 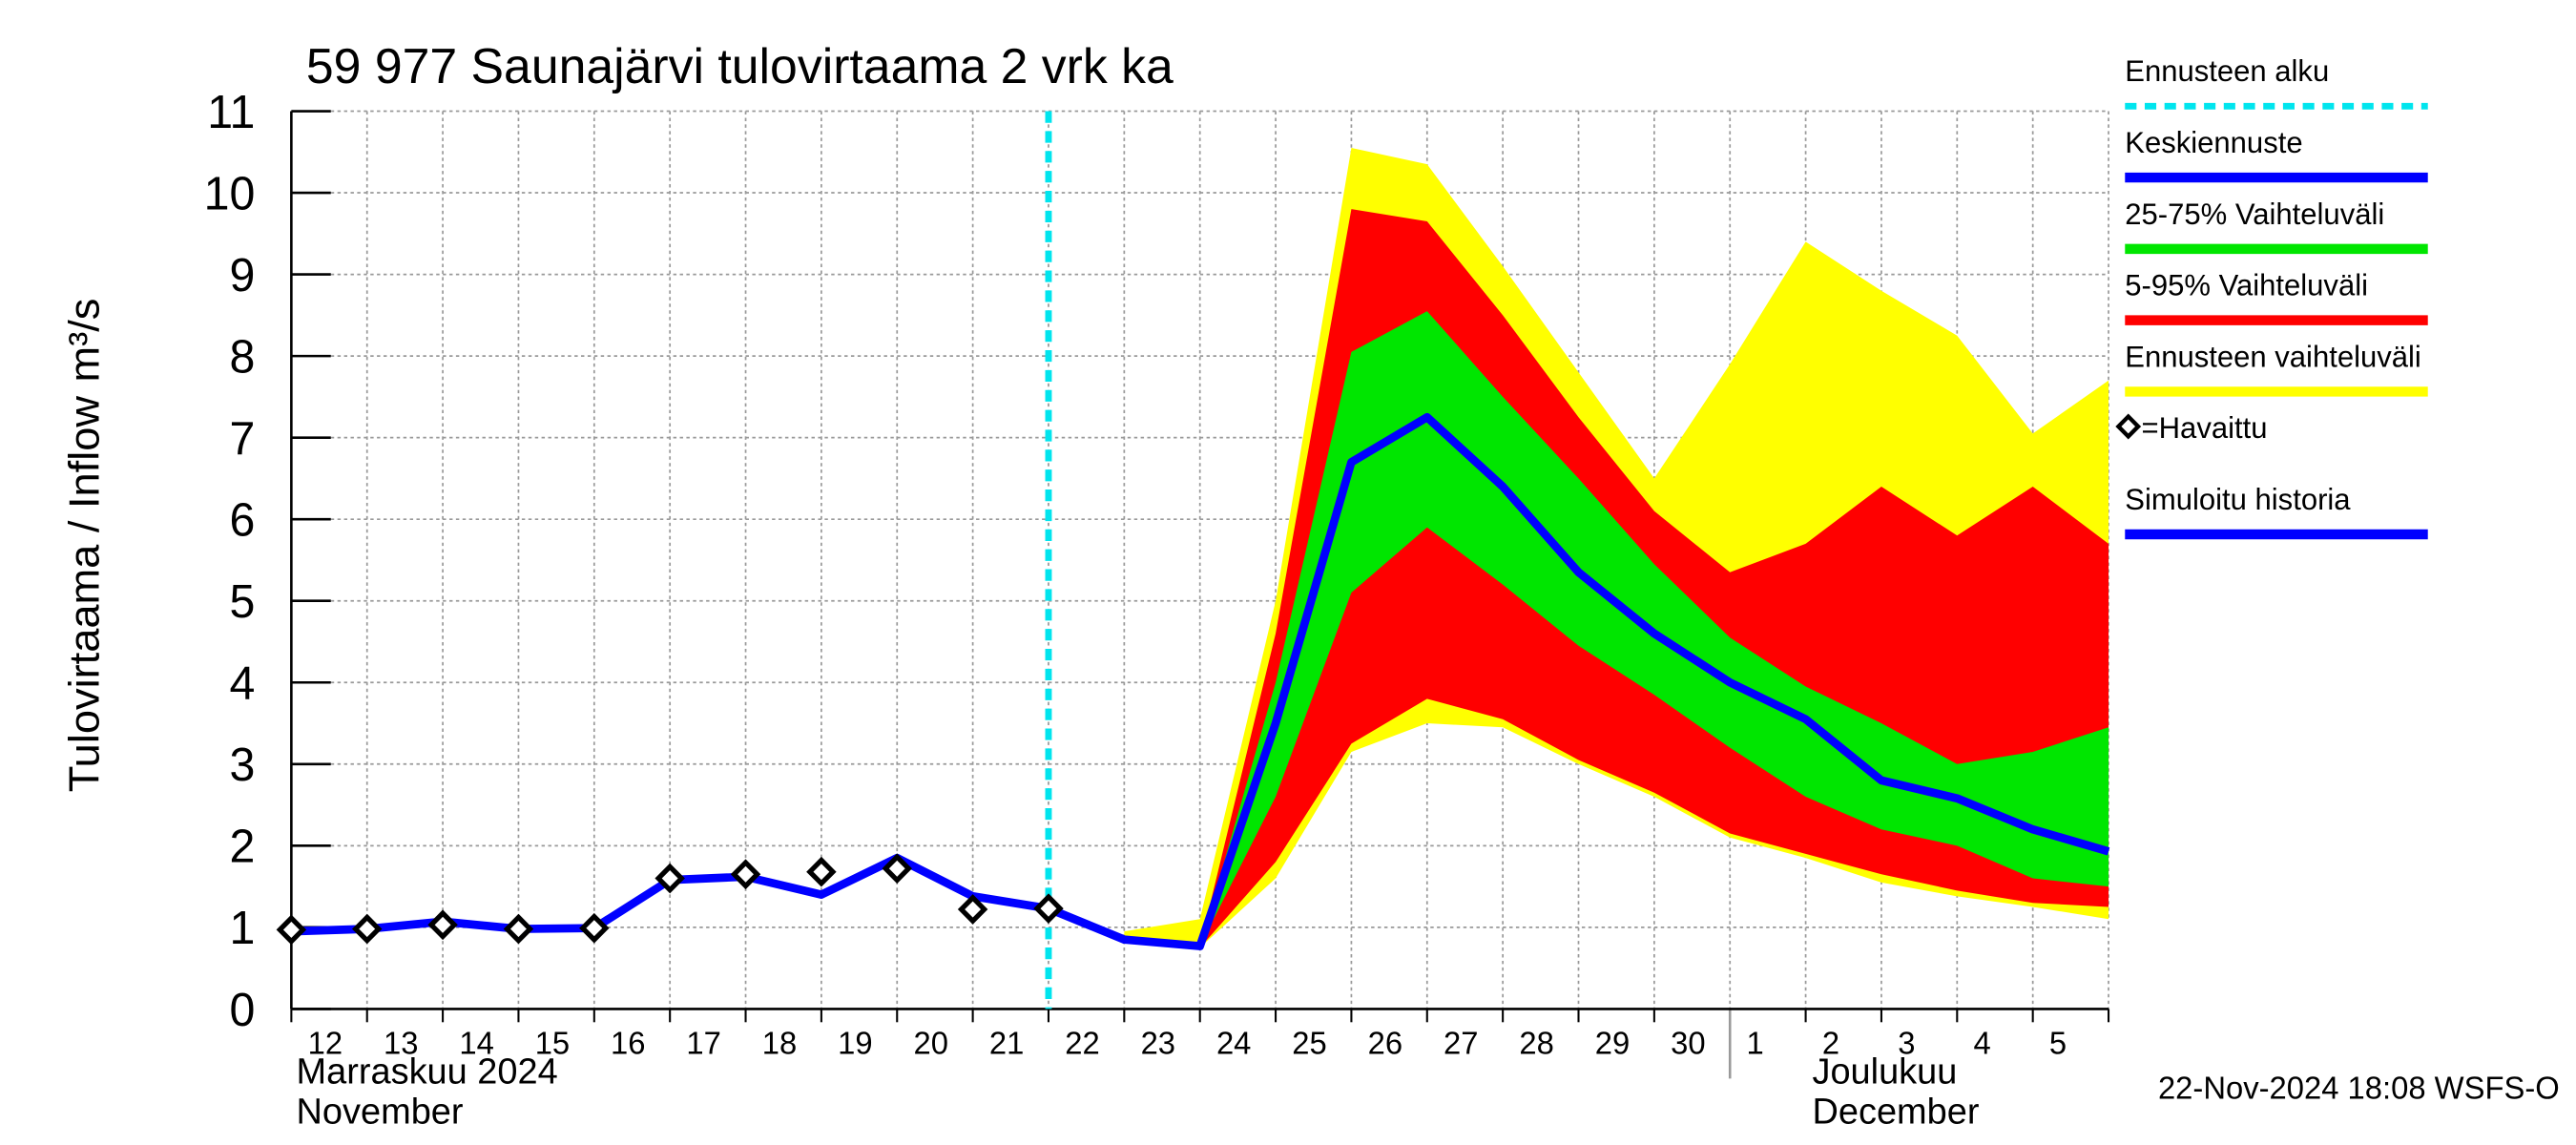 What do you see at coordinates (243, 683) in the screenshot?
I see `y-tick-label: 4` at bounding box center [243, 683].